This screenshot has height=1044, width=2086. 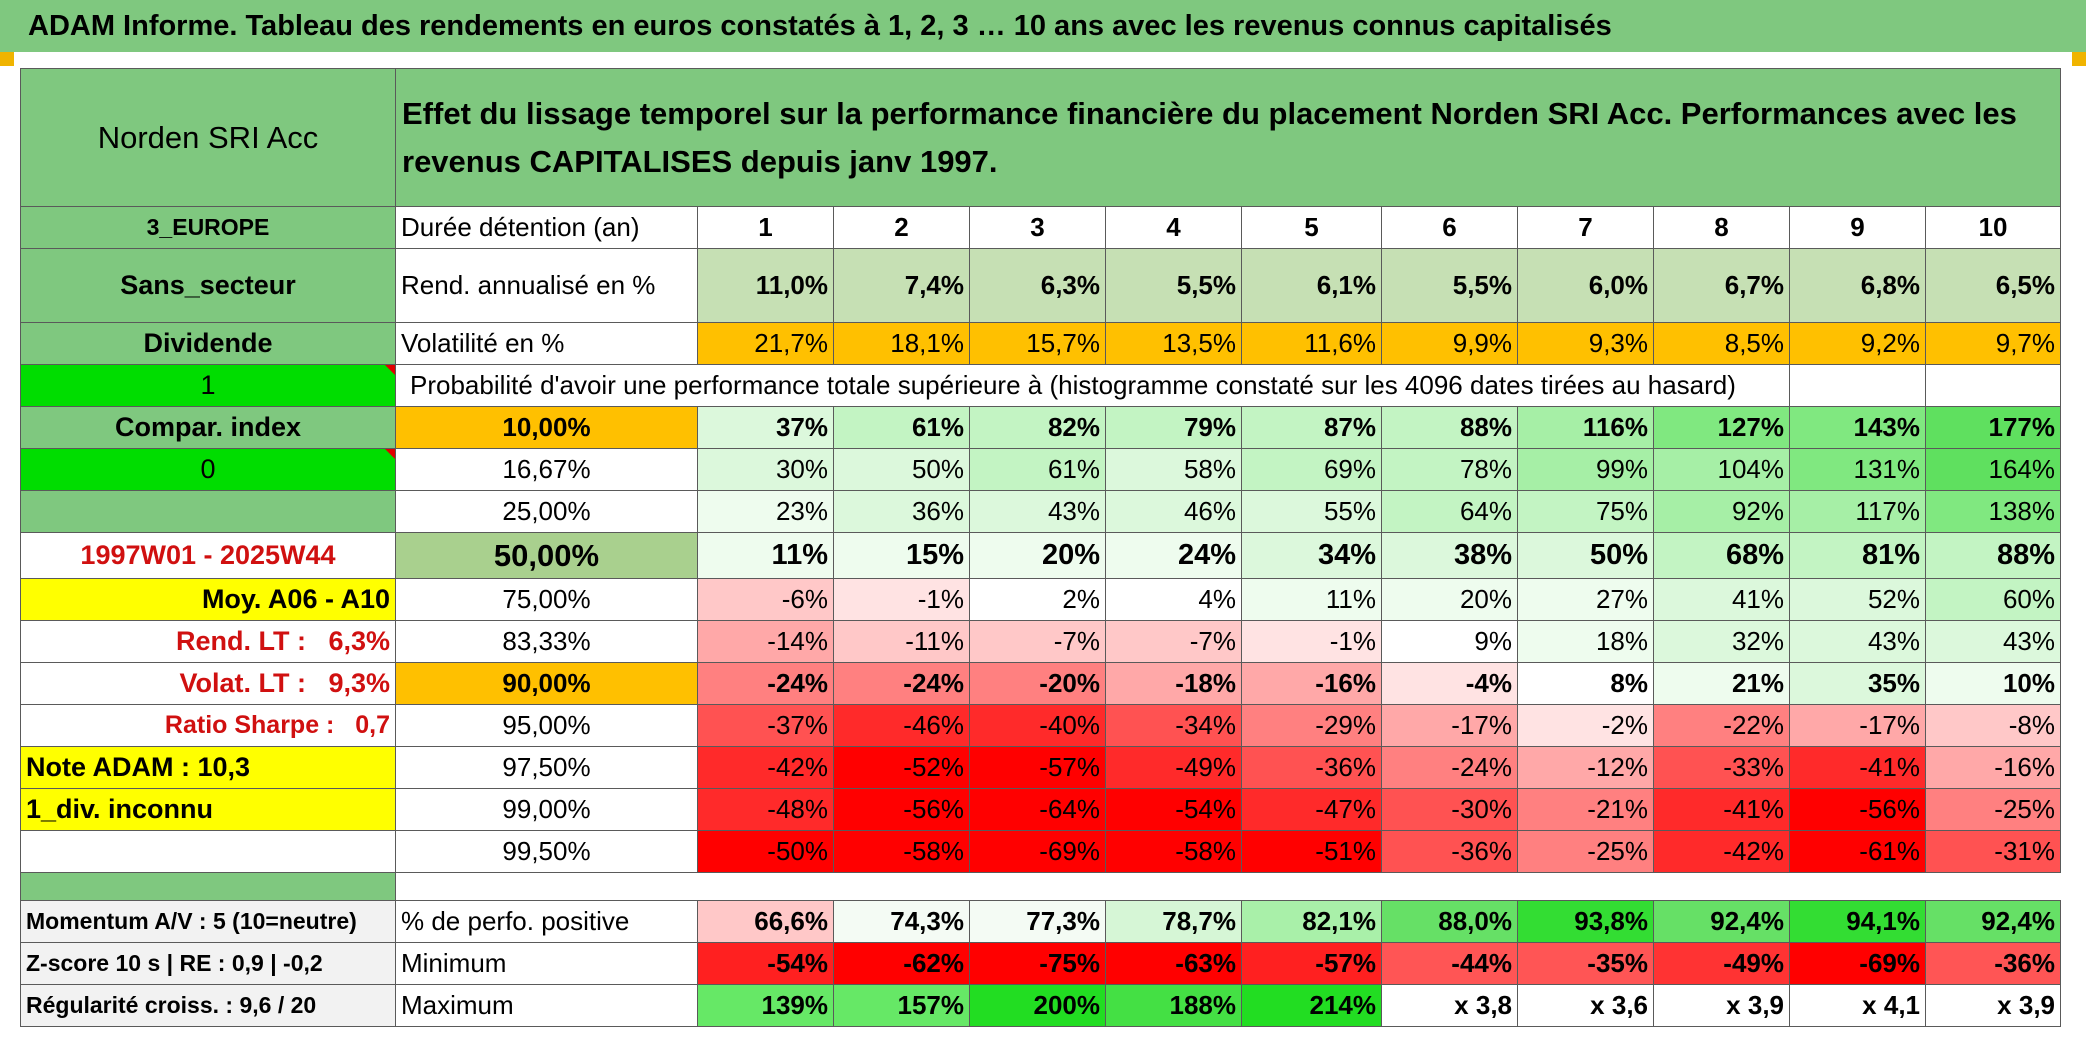 What do you see at coordinates (546, 809) in the screenshot?
I see `percentile-label: 99,00%` at bounding box center [546, 809].